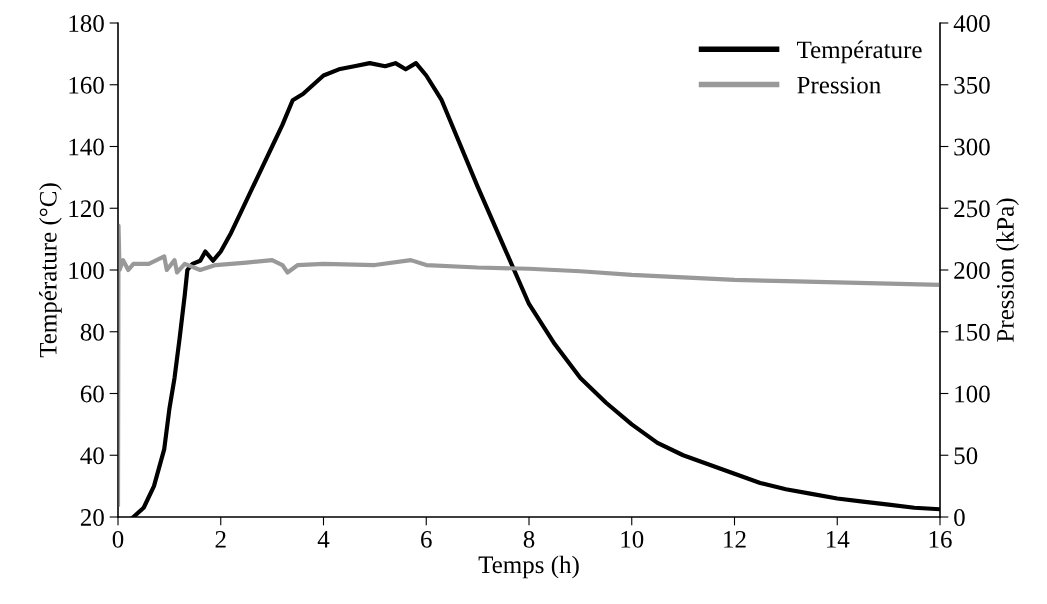 This screenshot has height=604, width=1047. What do you see at coordinates (50, 270) in the screenshot?
I see `y-axis-title: Température (°C)` at bounding box center [50, 270].